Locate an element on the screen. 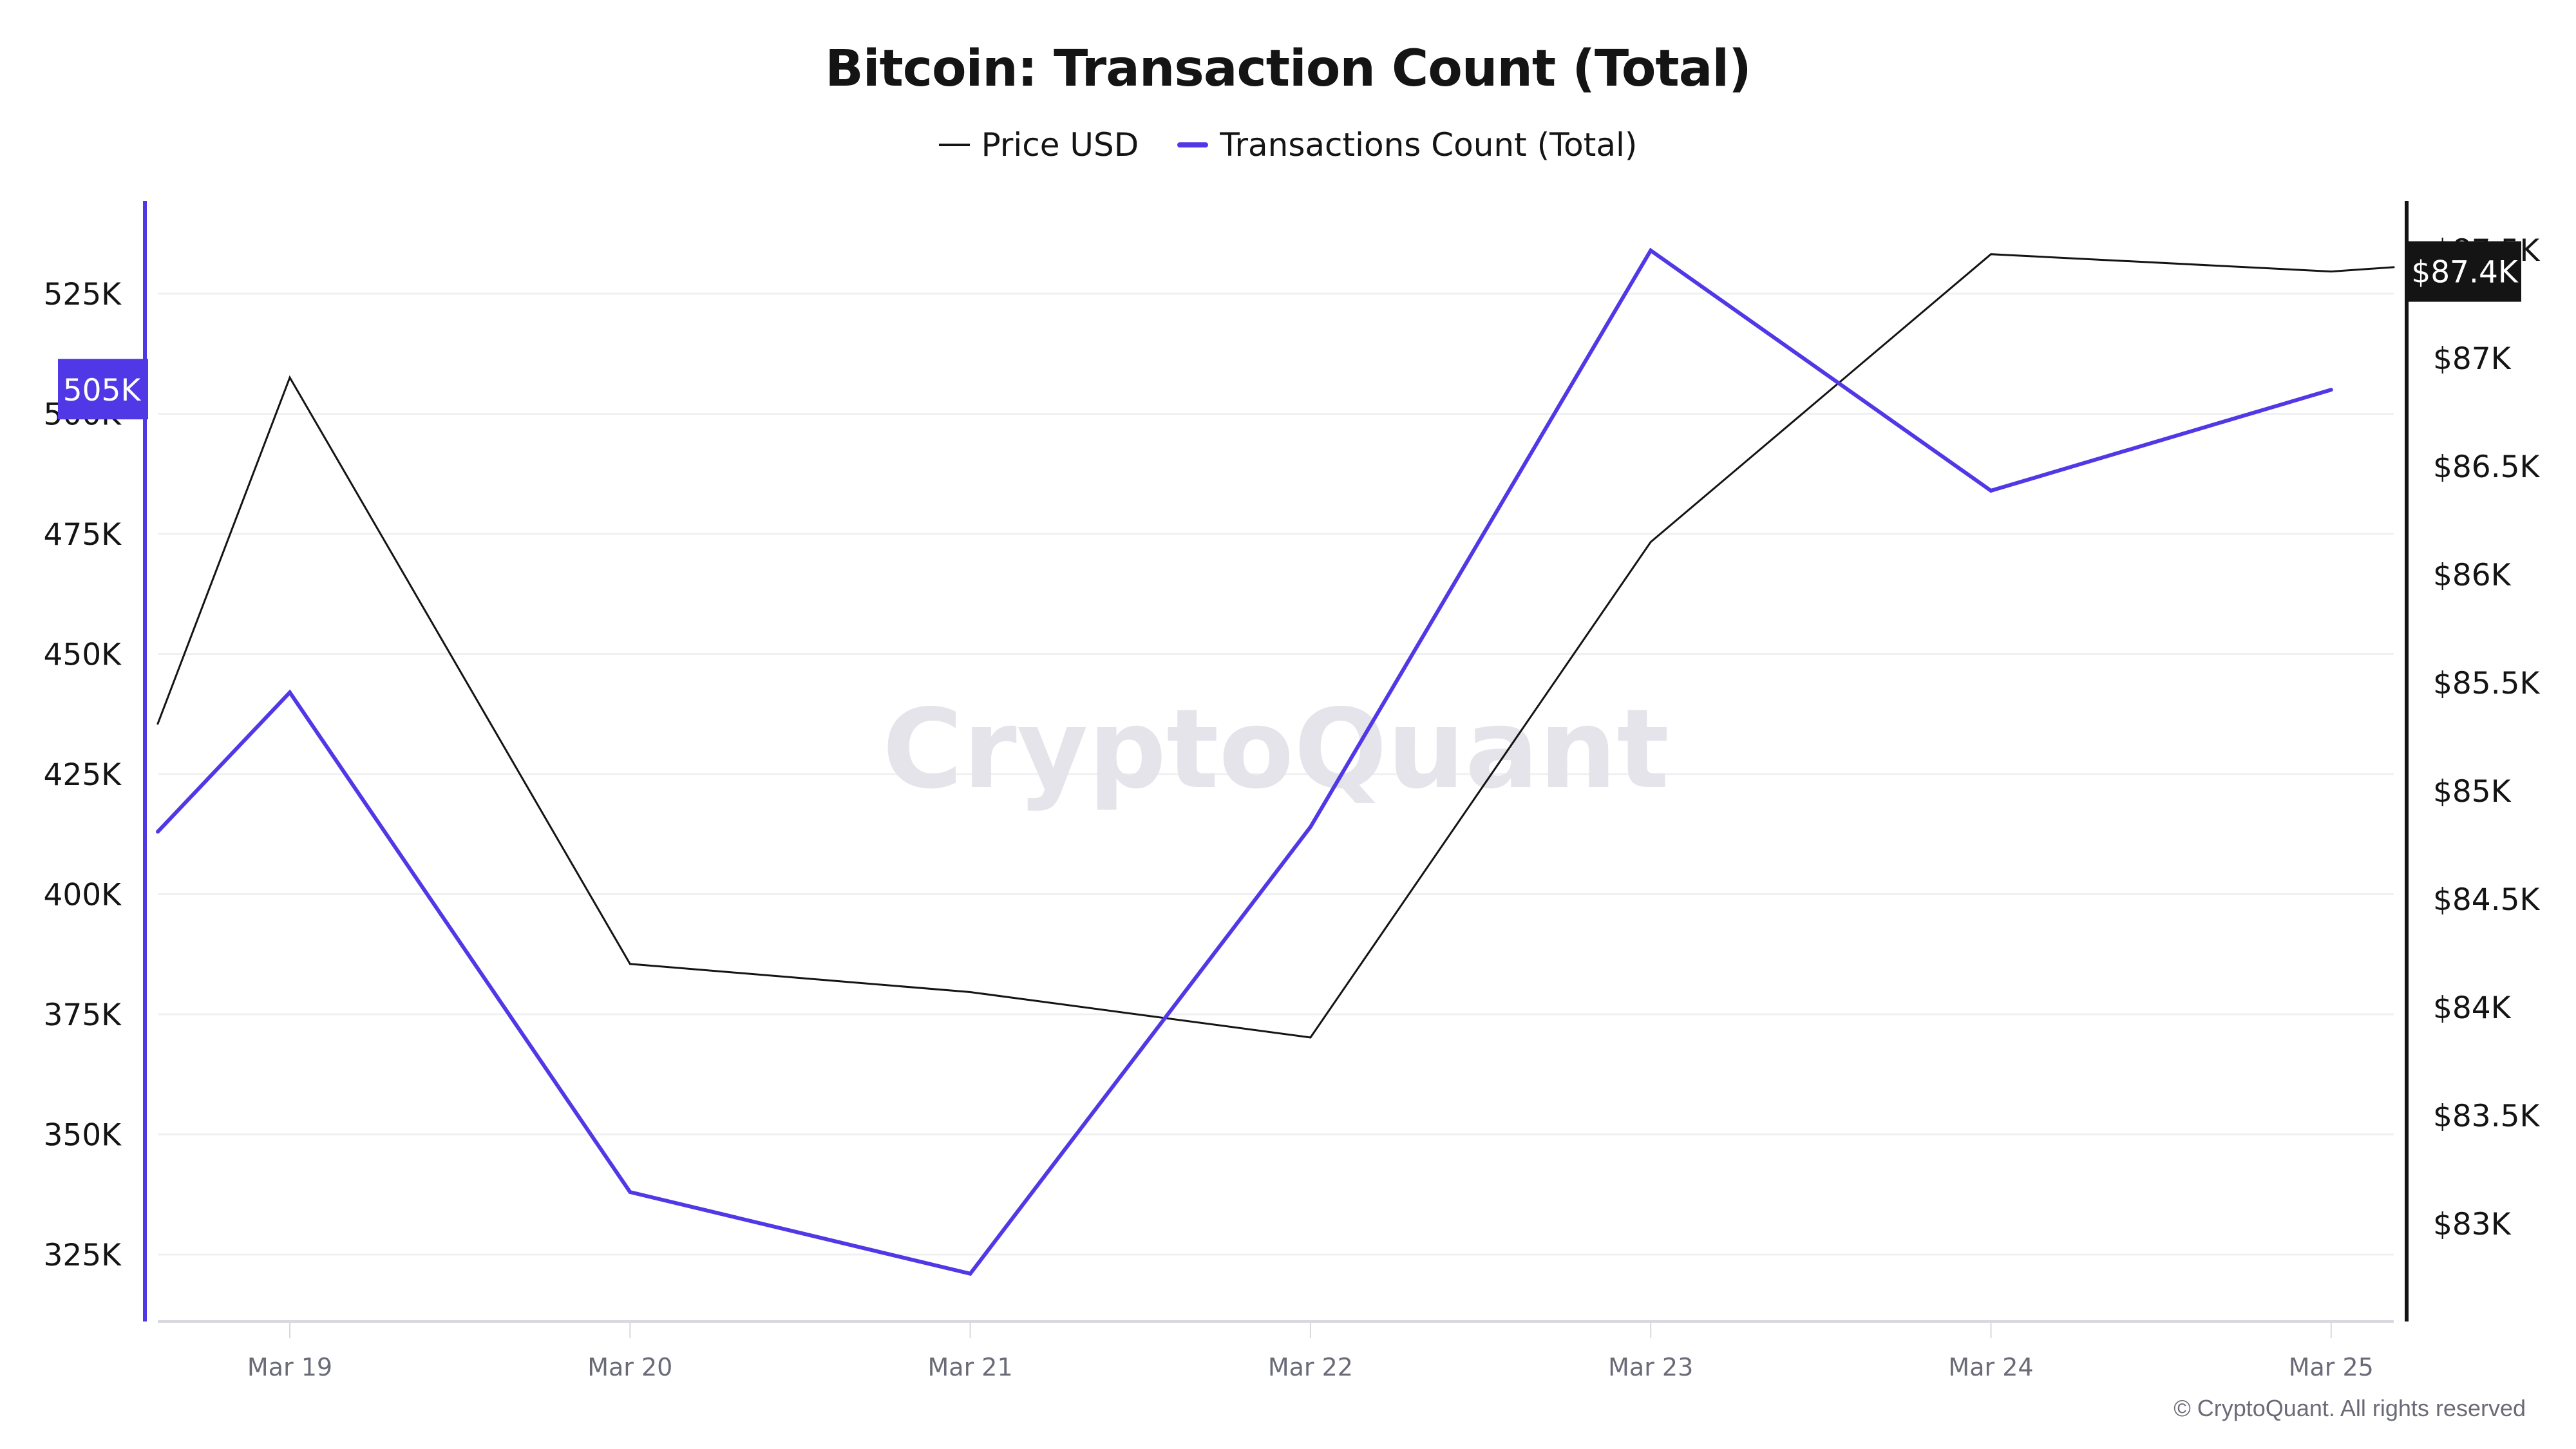  left-y-axis: 325K350K375K400K425K450K475K500K525K is located at coordinates (95, 761).